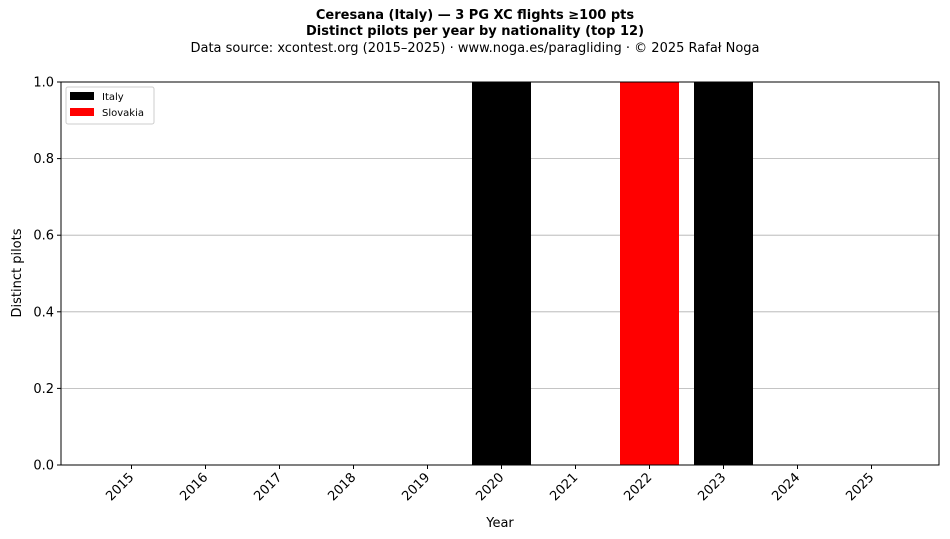 The width and height of the screenshot is (950, 539). Describe the element at coordinates (723, 273) in the screenshot. I see `bar-italy-2023` at that location.